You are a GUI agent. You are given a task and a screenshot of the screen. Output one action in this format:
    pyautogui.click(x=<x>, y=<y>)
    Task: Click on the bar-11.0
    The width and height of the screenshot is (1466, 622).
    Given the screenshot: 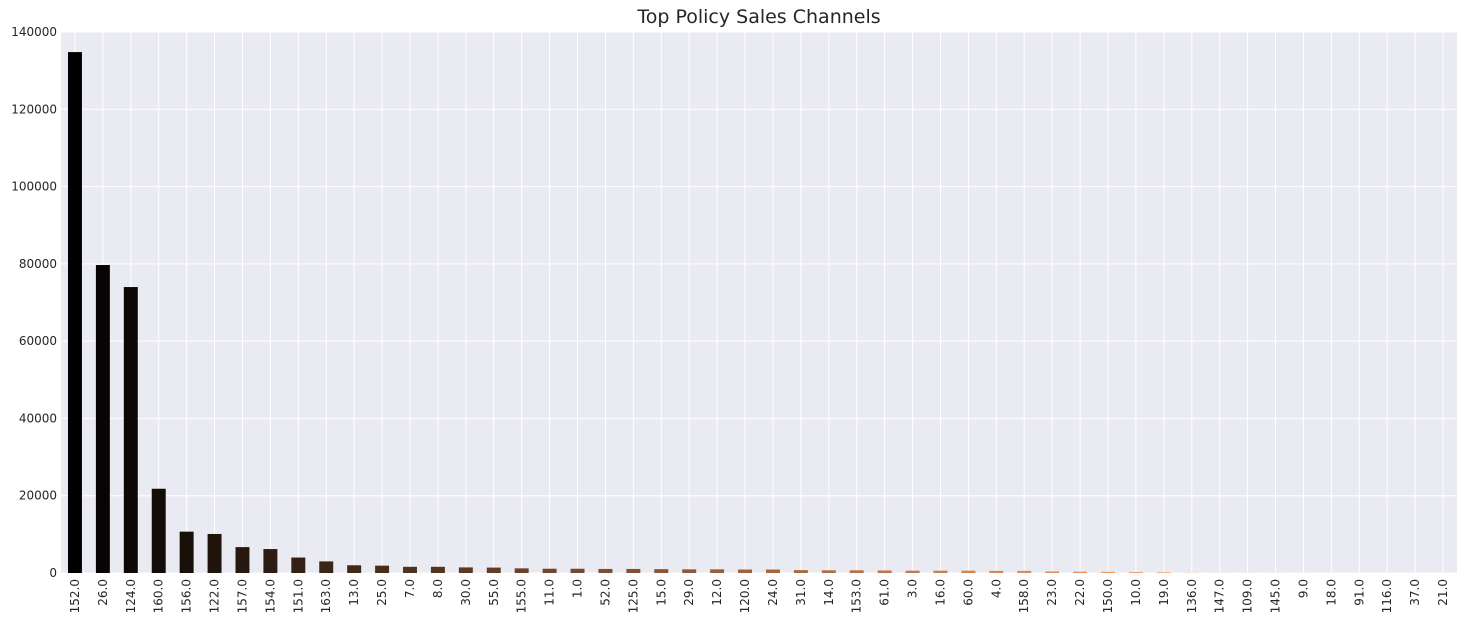 What is the action you would take?
    pyautogui.click(x=549, y=570)
    